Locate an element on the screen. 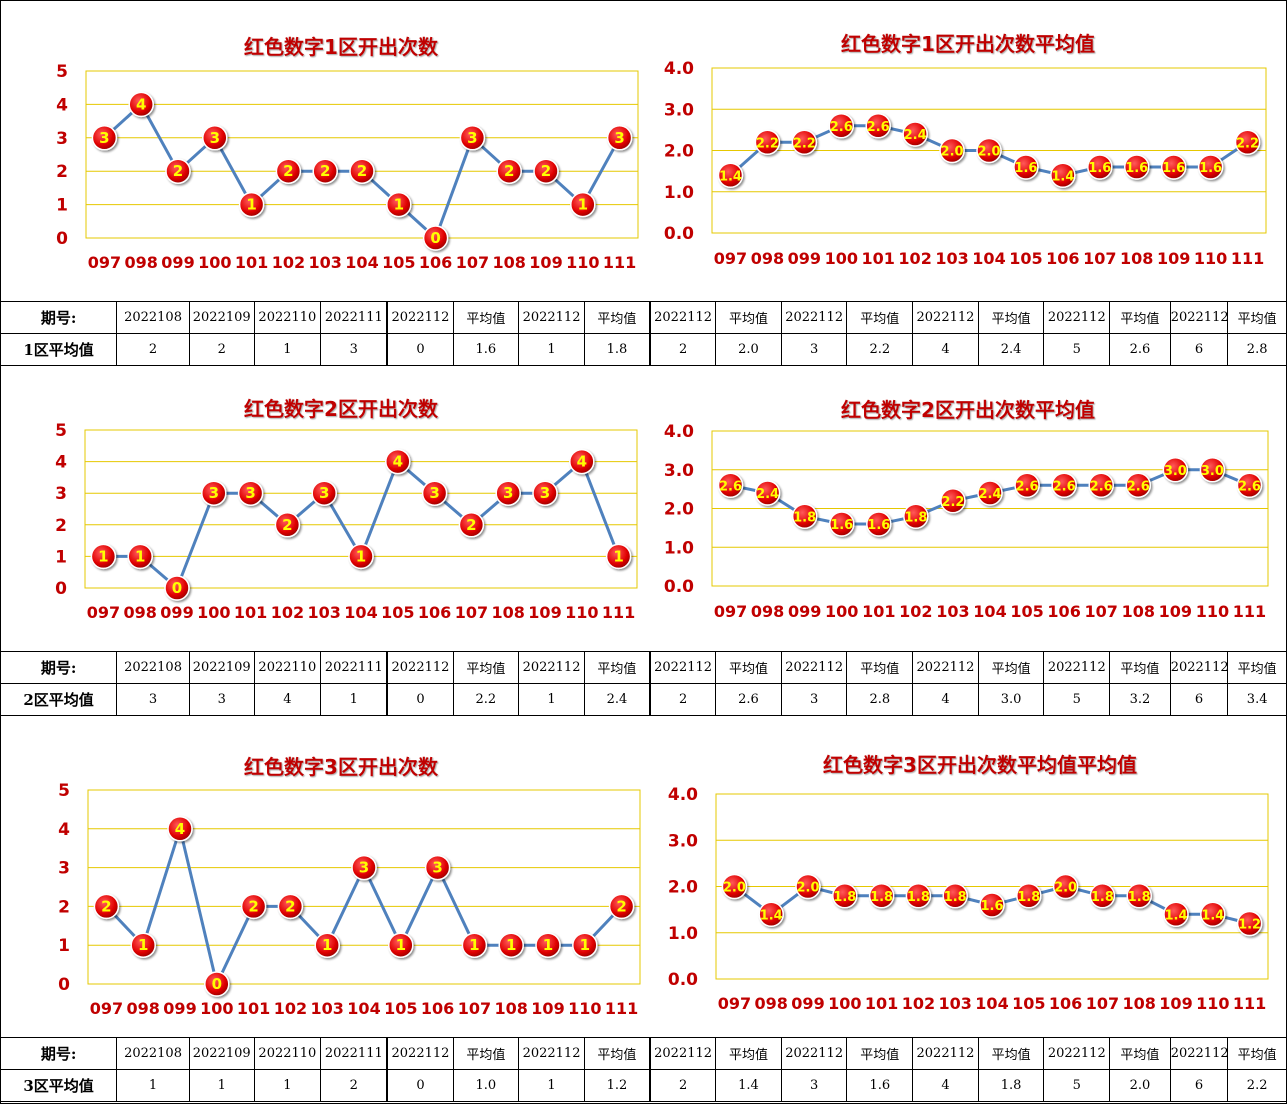  table-cell: 1.8 is located at coordinates (1011, 1085).